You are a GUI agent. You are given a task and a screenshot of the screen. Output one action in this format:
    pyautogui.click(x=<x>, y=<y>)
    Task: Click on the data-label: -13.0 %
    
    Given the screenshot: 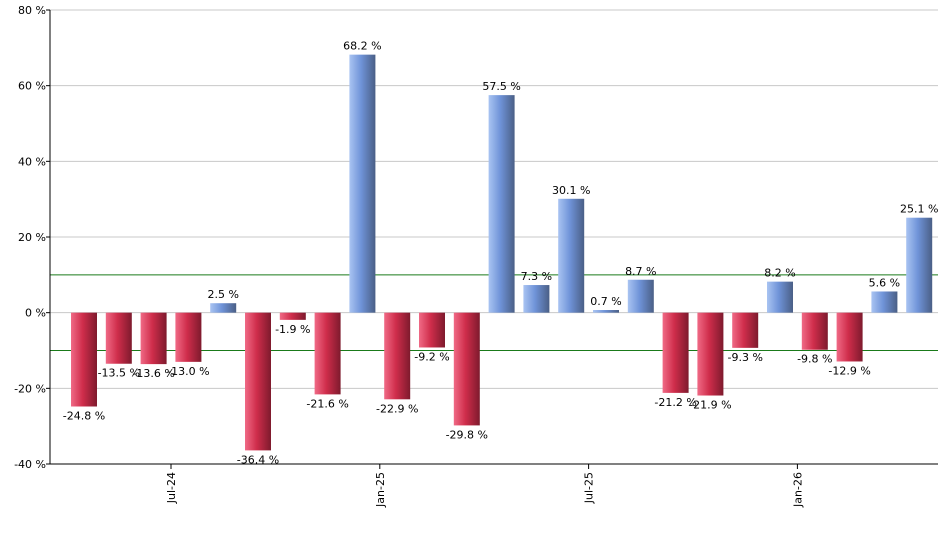 What is the action you would take?
    pyautogui.click(x=188, y=371)
    